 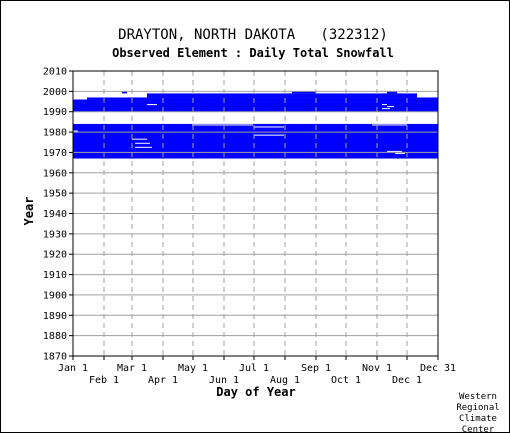 I want to click on x-tick-label-upper-182: Jul 1, so click(x=254, y=368).